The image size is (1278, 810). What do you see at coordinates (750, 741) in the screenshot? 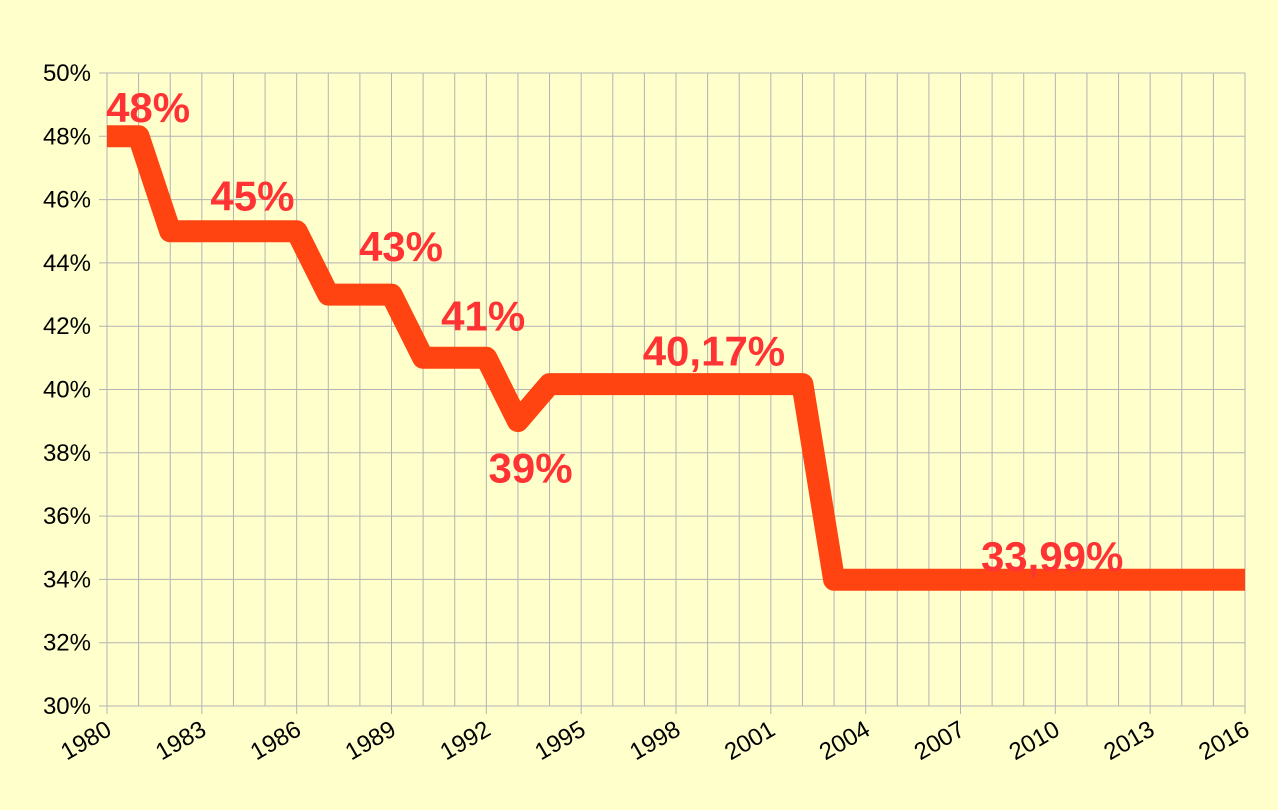
I see `x-tick-label: 2001` at bounding box center [750, 741].